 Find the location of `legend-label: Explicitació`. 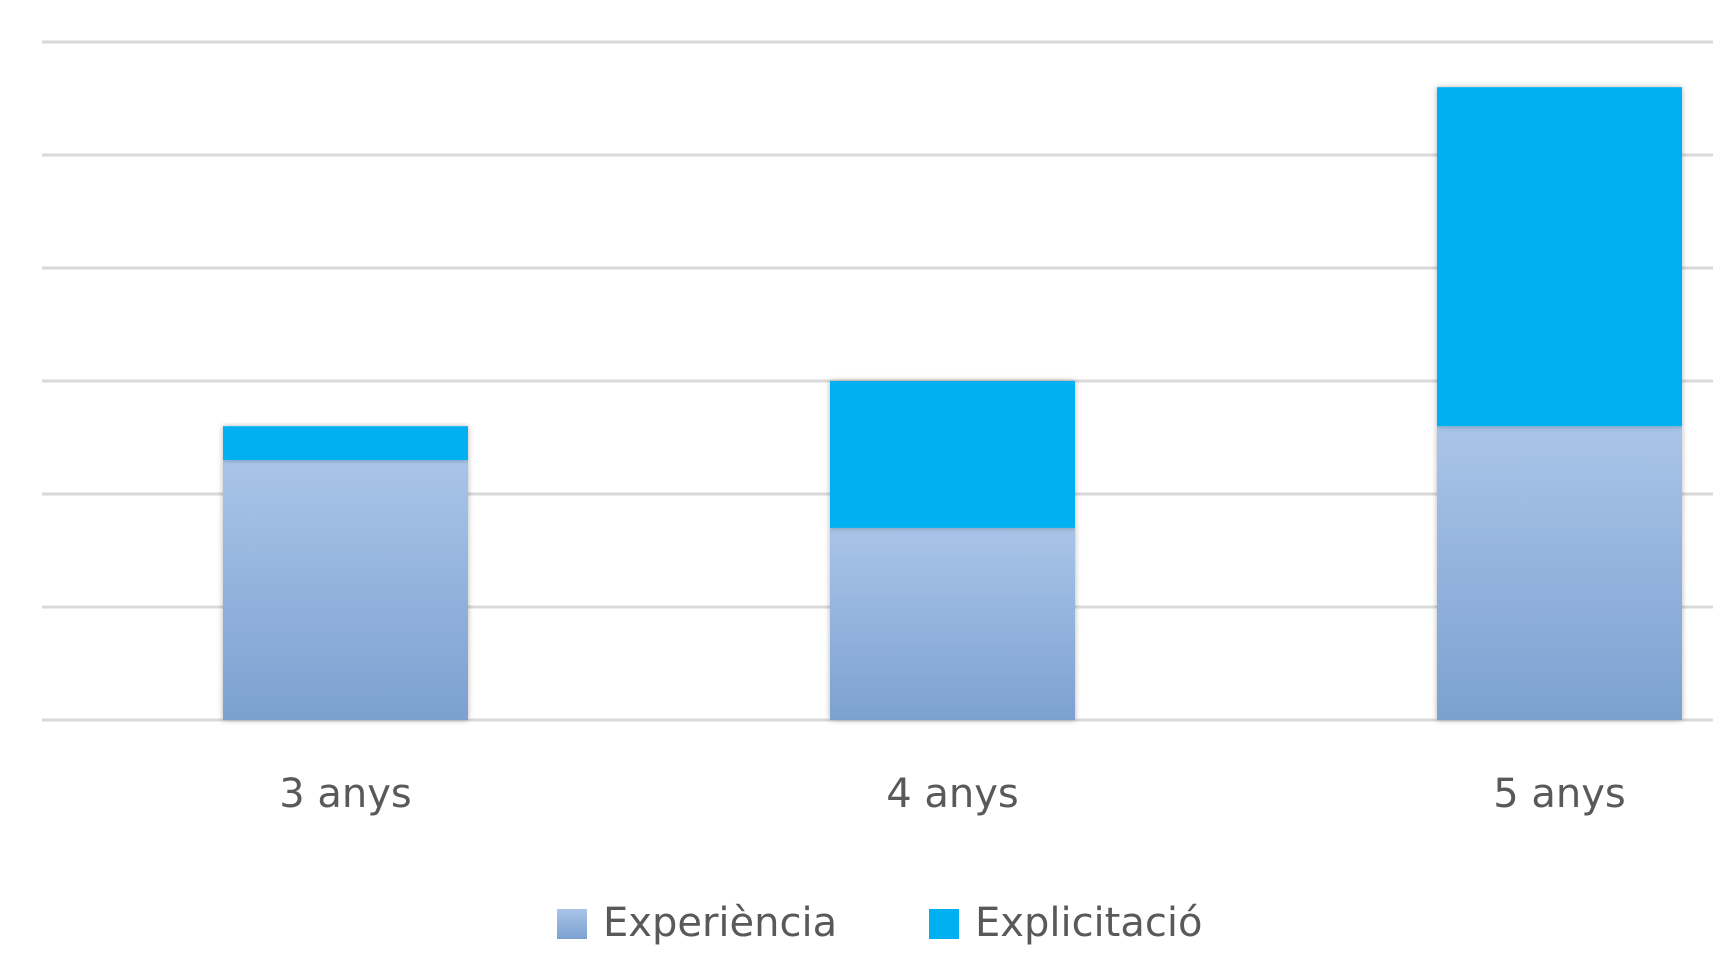

legend-label: Explicitació is located at coordinates (1088, 923).